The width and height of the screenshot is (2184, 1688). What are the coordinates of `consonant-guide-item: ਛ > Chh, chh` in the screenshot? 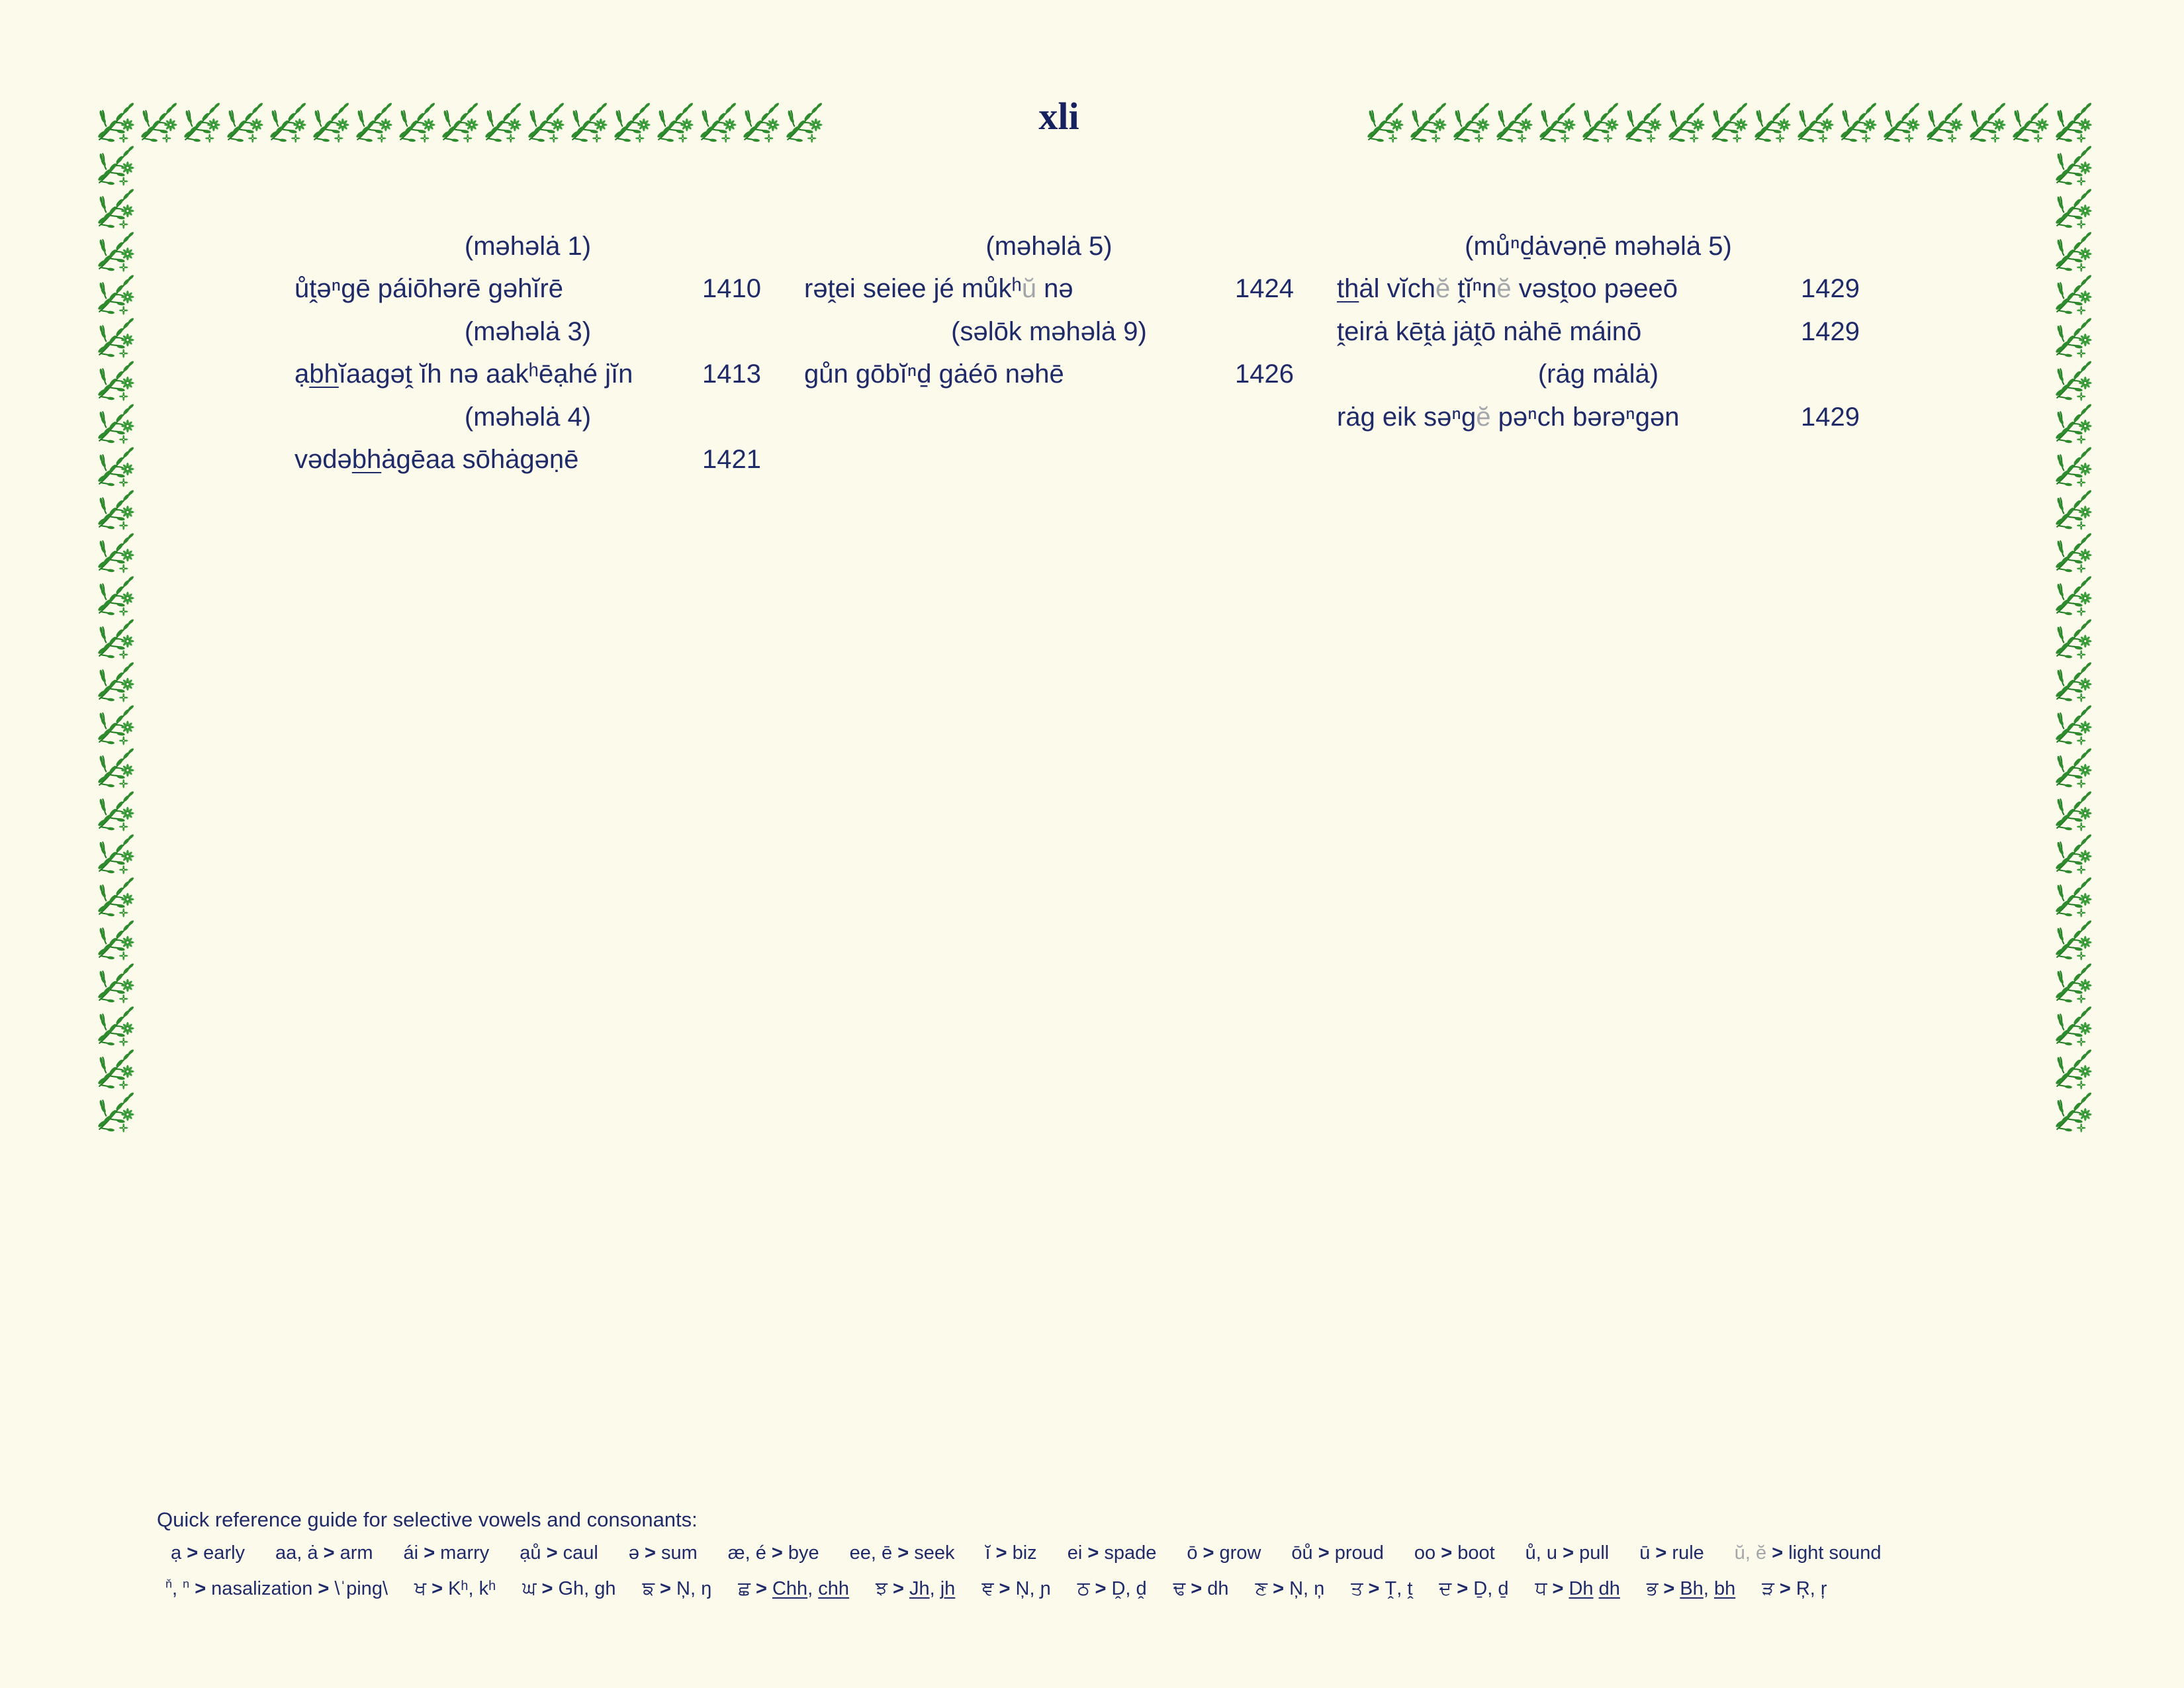 It's located at (793, 1589).